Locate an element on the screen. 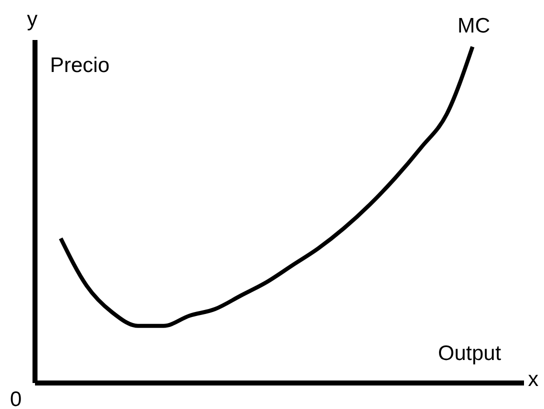 The image size is (544, 409). text: 0 is located at coordinates (16, 398).